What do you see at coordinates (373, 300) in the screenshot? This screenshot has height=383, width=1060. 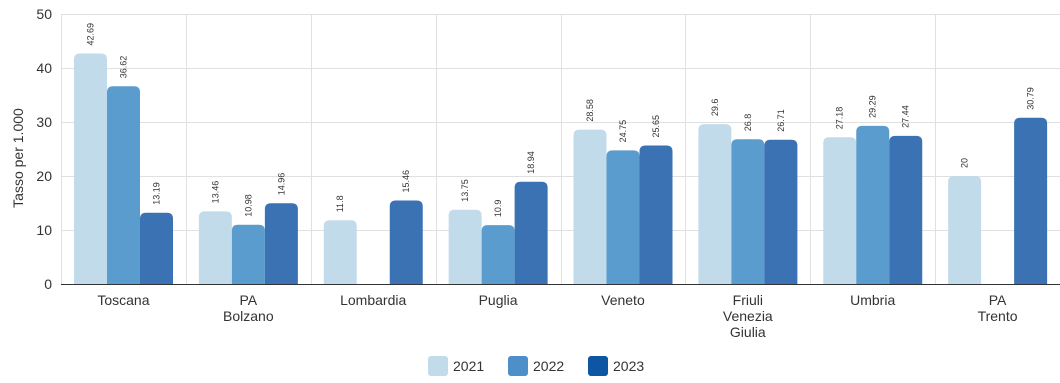 I see `x-tick-label: Lombardia` at bounding box center [373, 300].